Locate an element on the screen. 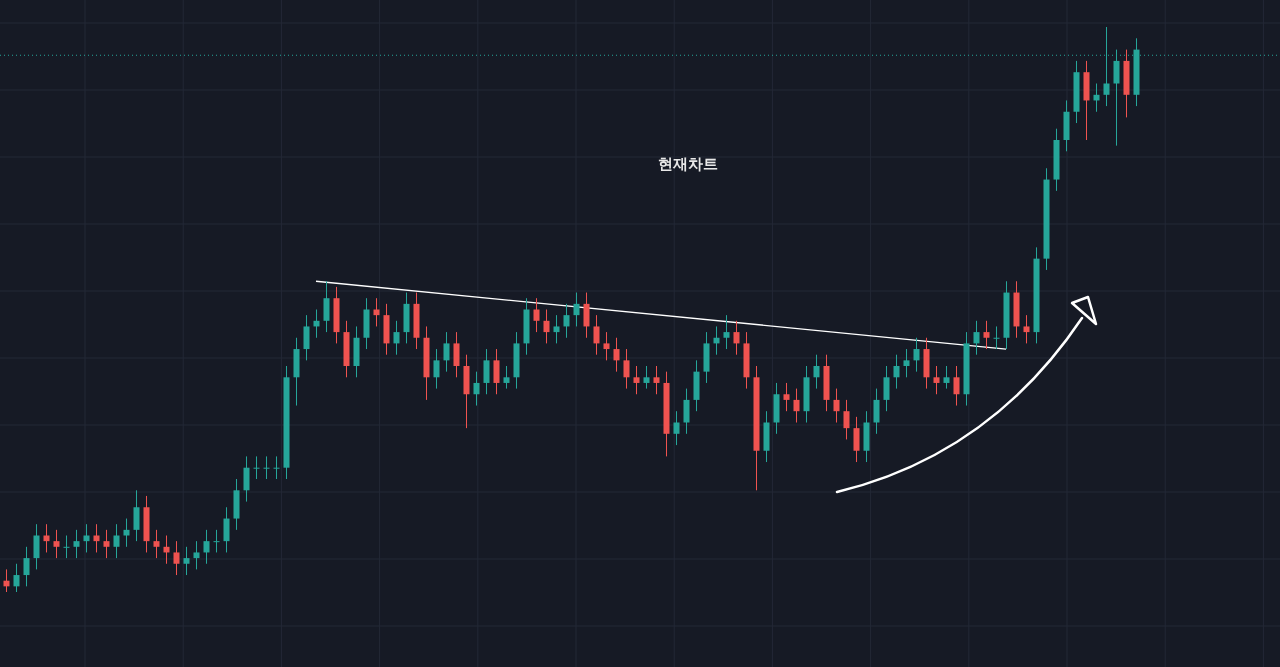 The width and height of the screenshot is (1280, 667). text: 현재차트 is located at coordinates (688, 164).